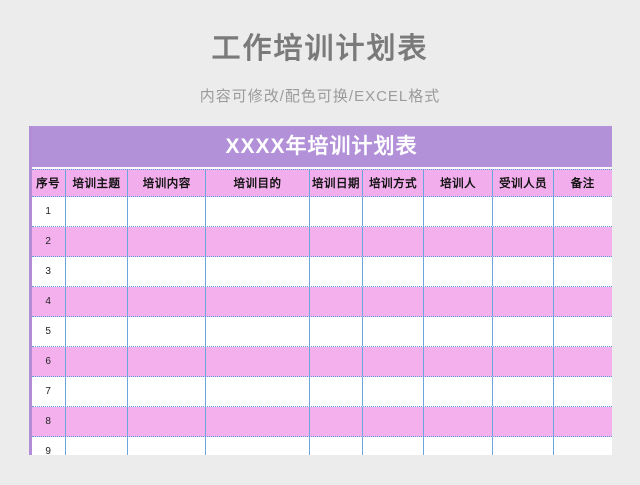 The width and height of the screenshot is (640, 485). I want to click on column-header-7: 培训人, so click(459, 183).